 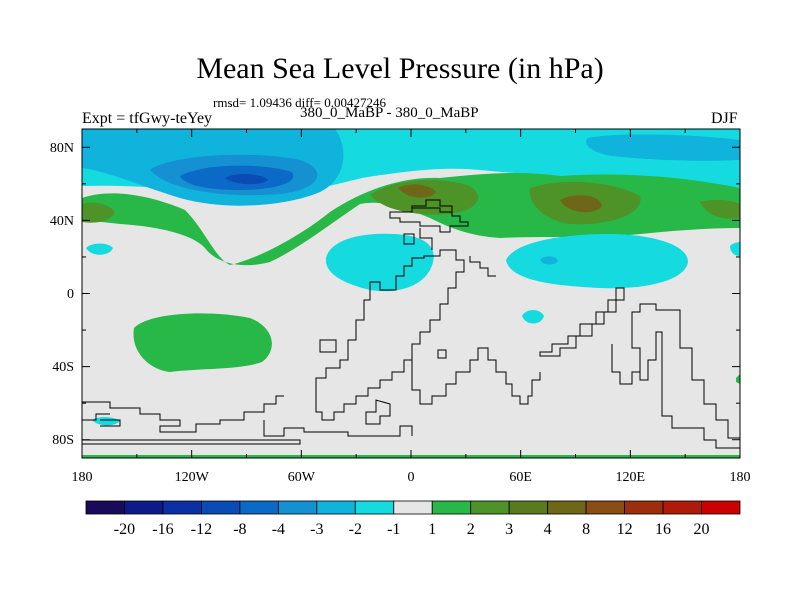 I want to click on coastline-antarctic-west, so click(x=183, y=414).